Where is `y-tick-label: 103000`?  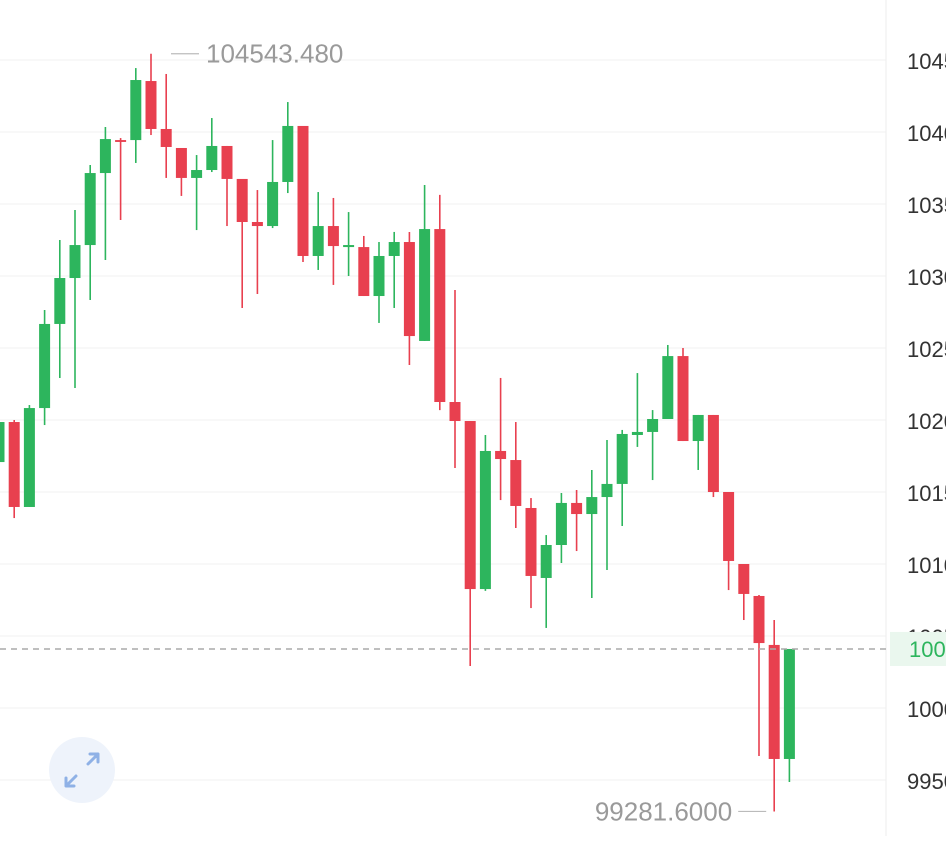 y-tick-label: 103000 is located at coordinates (926, 277).